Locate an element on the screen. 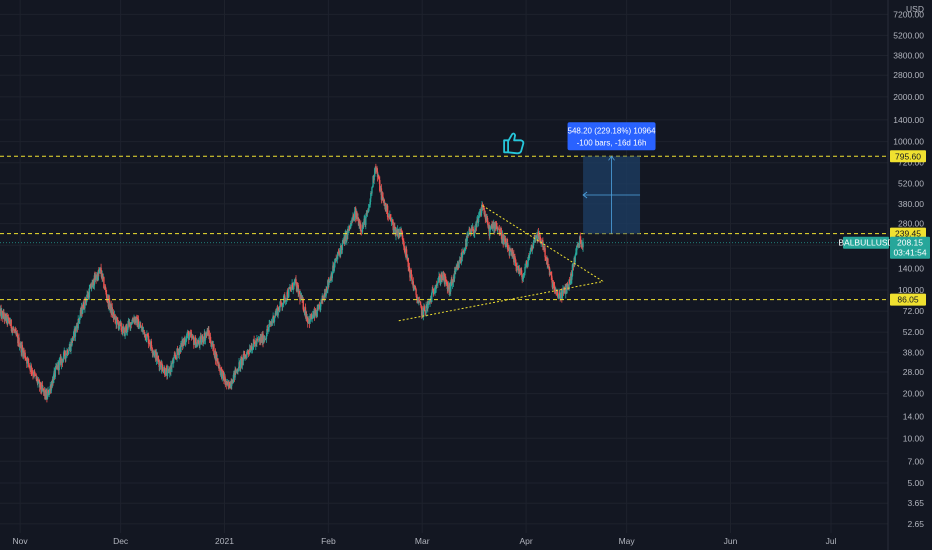 The width and height of the screenshot is (932, 550). measure-label-line2: -100 bars, -16d 16h is located at coordinates (612, 142).